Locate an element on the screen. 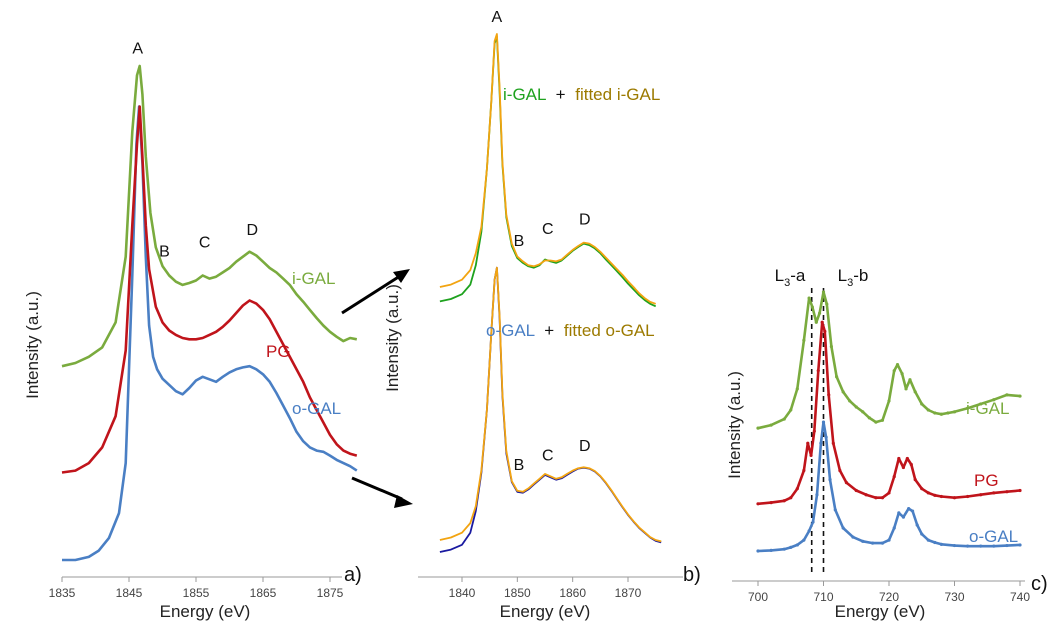 The height and width of the screenshot is (627, 1062). panel-b-peak-label-a: A is located at coordinates (497, 17).